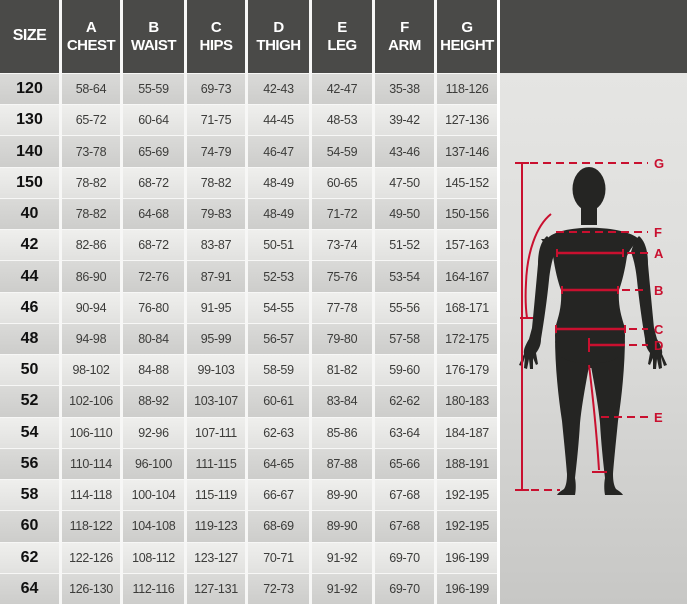 This screenshot has width=687, height=604. Describe the element at coordinates (278, 214) in the screenshot. I see `value-cell: 48-49` at that location.